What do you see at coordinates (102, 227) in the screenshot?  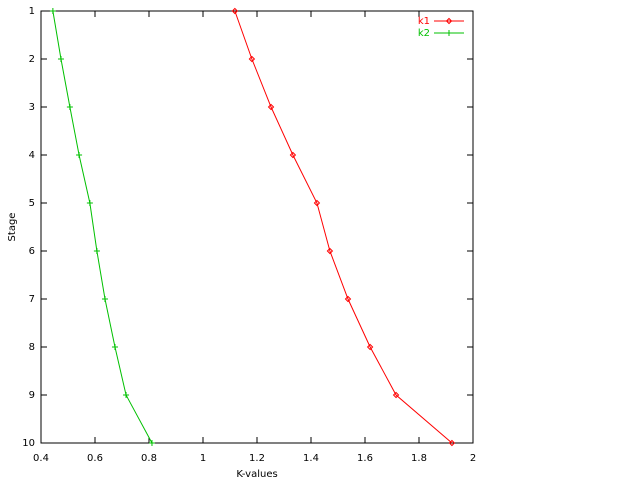 I see `series-line` at bounding box center [102, 227].